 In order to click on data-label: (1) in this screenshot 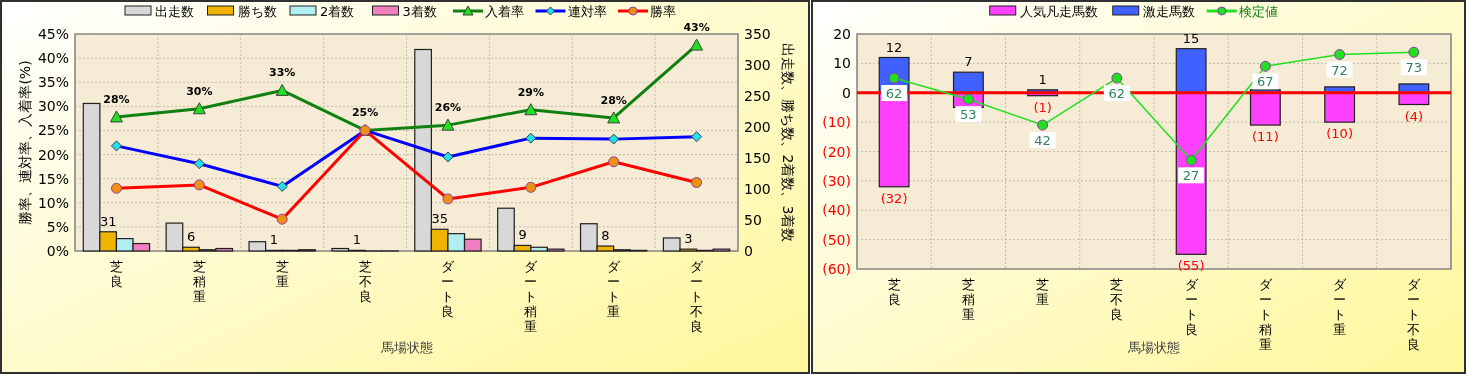, I will do `click(1042, 107)`.